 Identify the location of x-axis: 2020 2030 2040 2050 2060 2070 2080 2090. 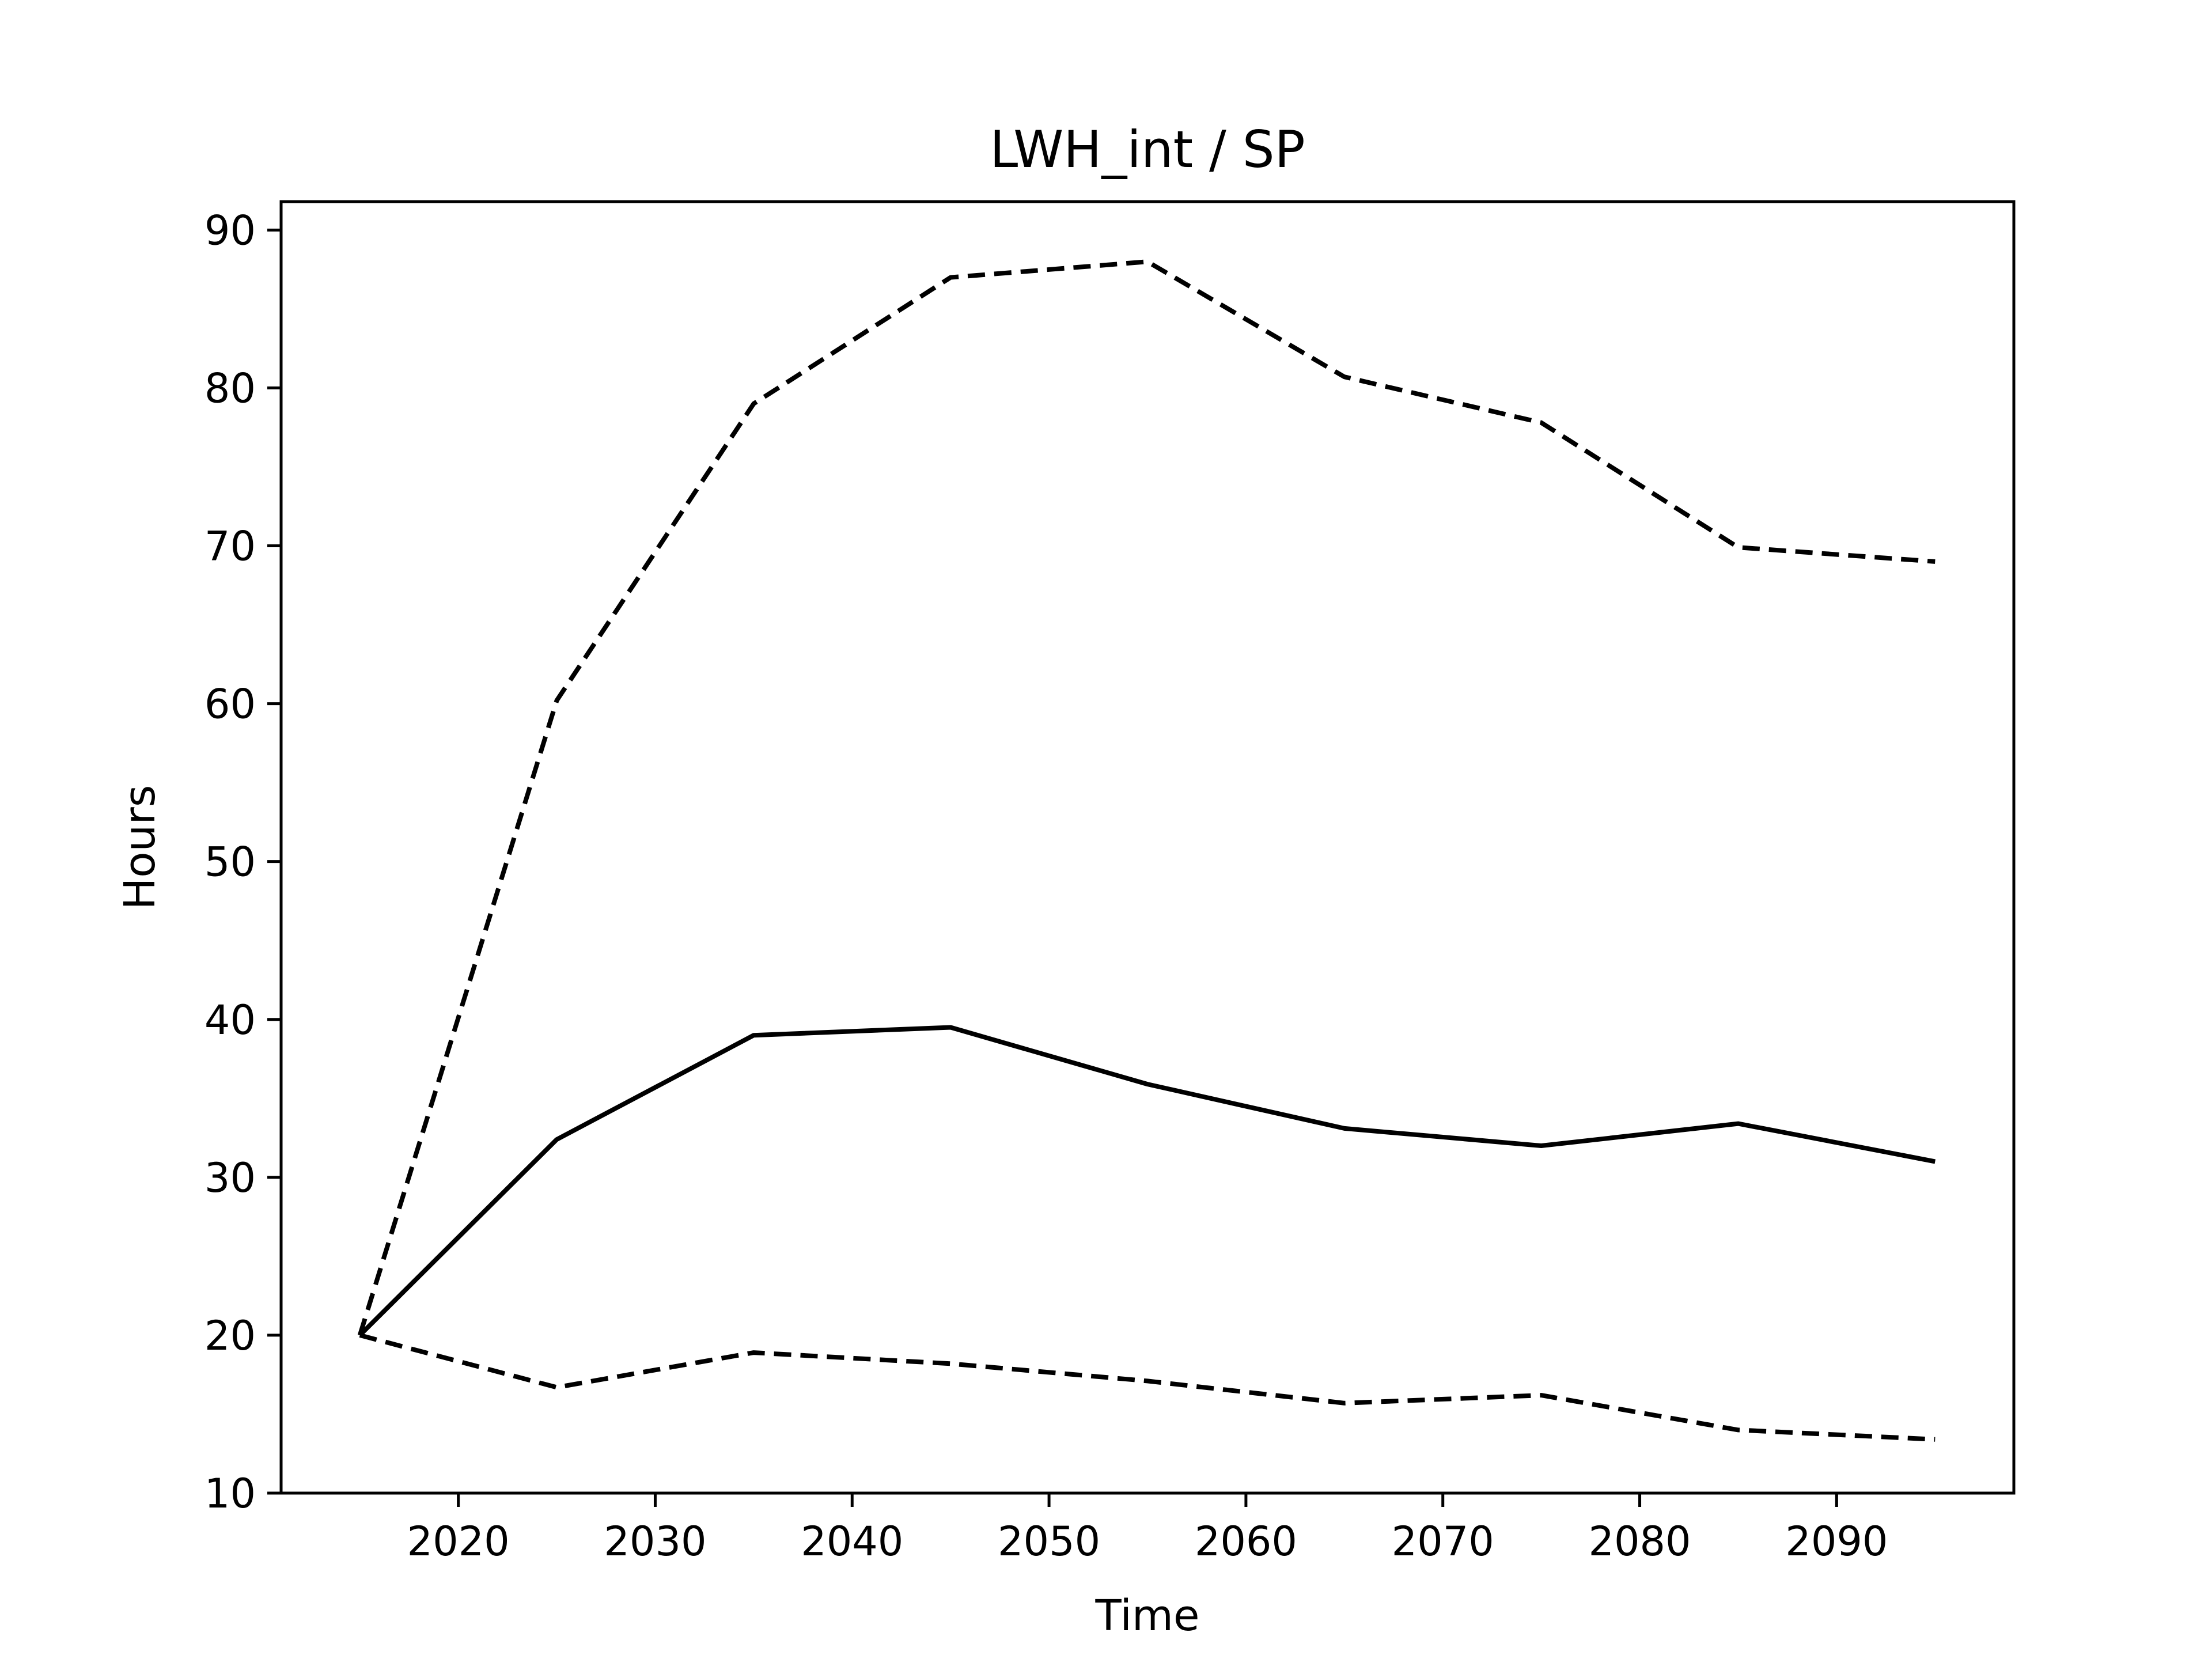
(1147, 1529).